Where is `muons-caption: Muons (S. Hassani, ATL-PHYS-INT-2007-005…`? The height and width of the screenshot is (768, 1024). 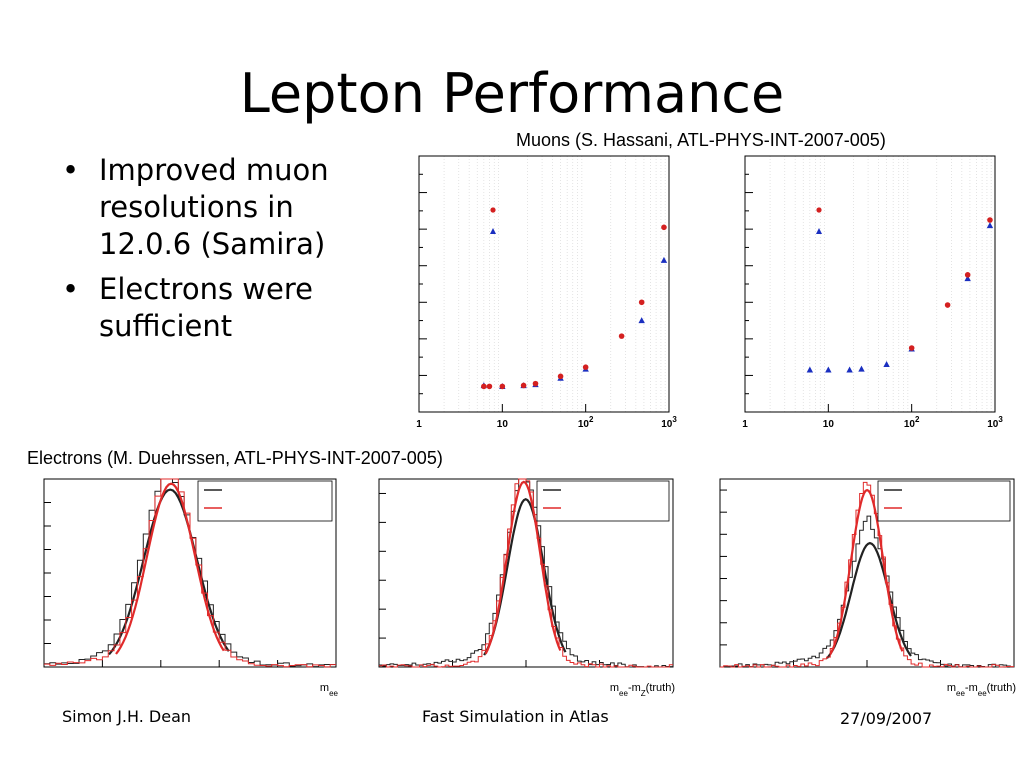 muons-caption: Muons (S. Hassani, ATL-PHYS-INT-2007-005… is located at coordinates (701, 140).